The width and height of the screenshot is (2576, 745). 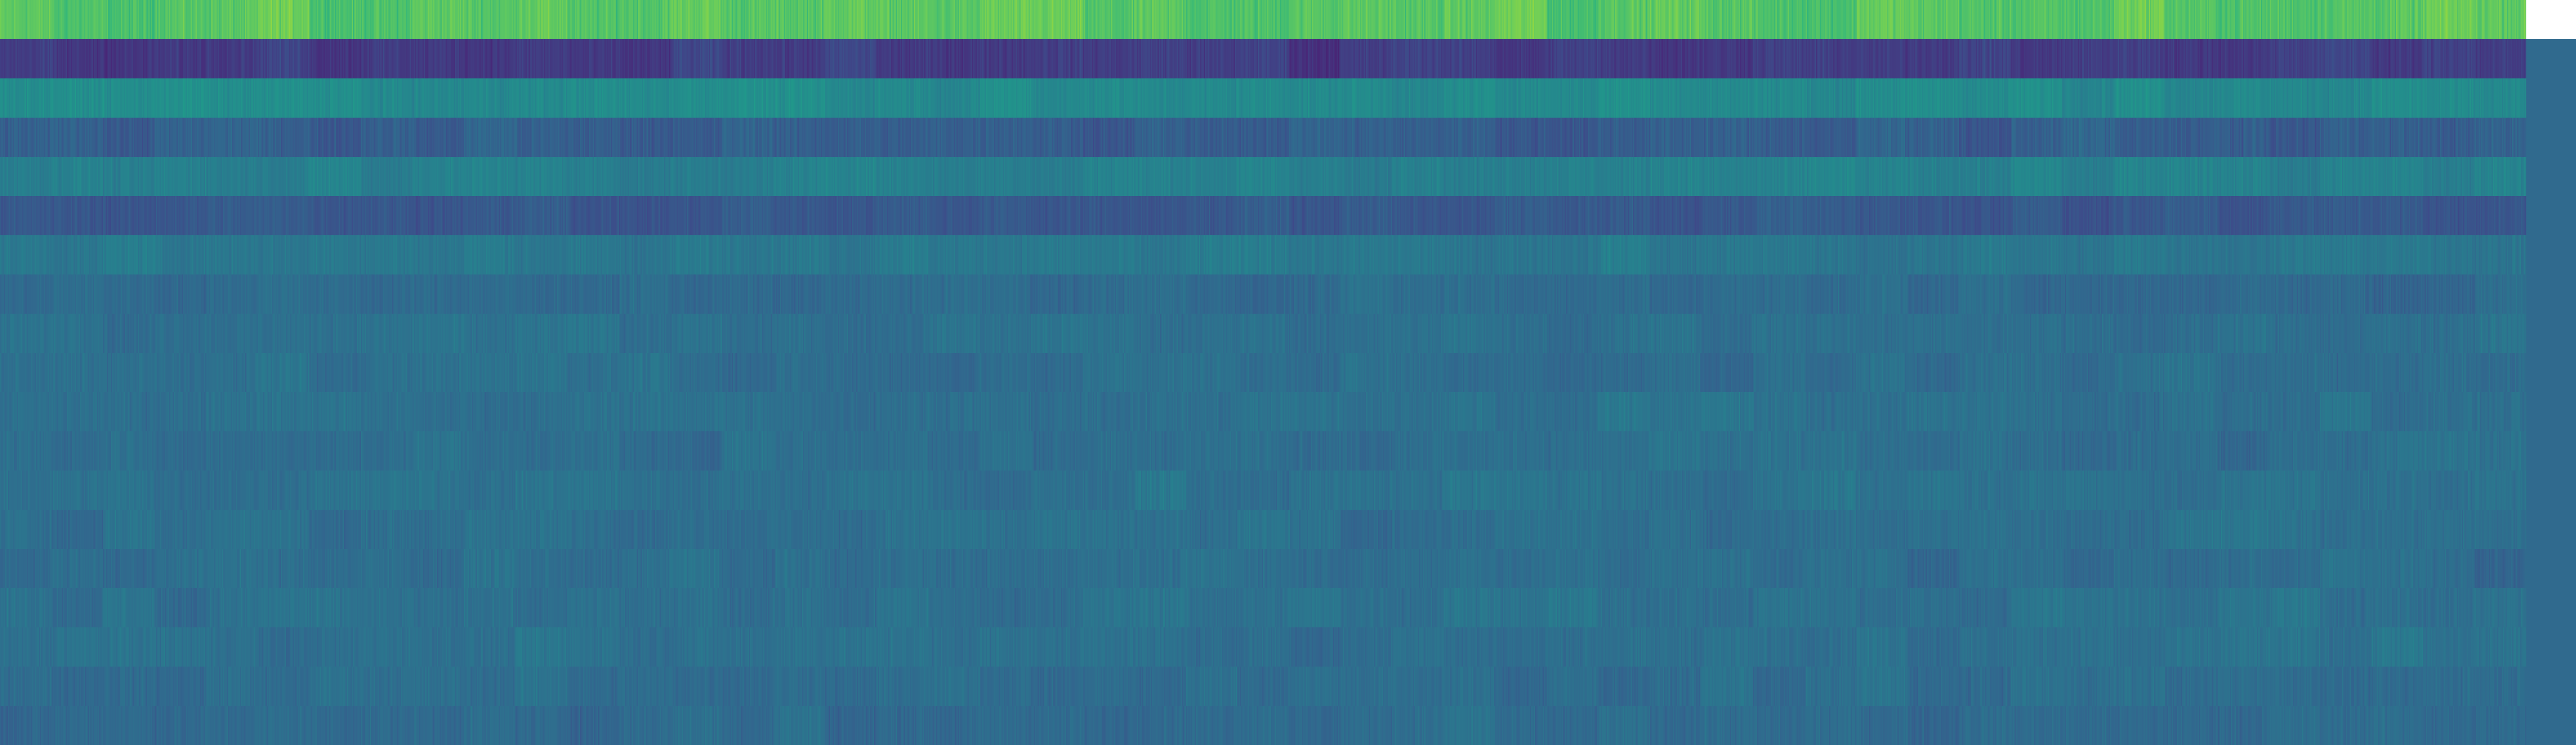 I want to click on heatmap-tail-column, so click(x=2551, y=392).